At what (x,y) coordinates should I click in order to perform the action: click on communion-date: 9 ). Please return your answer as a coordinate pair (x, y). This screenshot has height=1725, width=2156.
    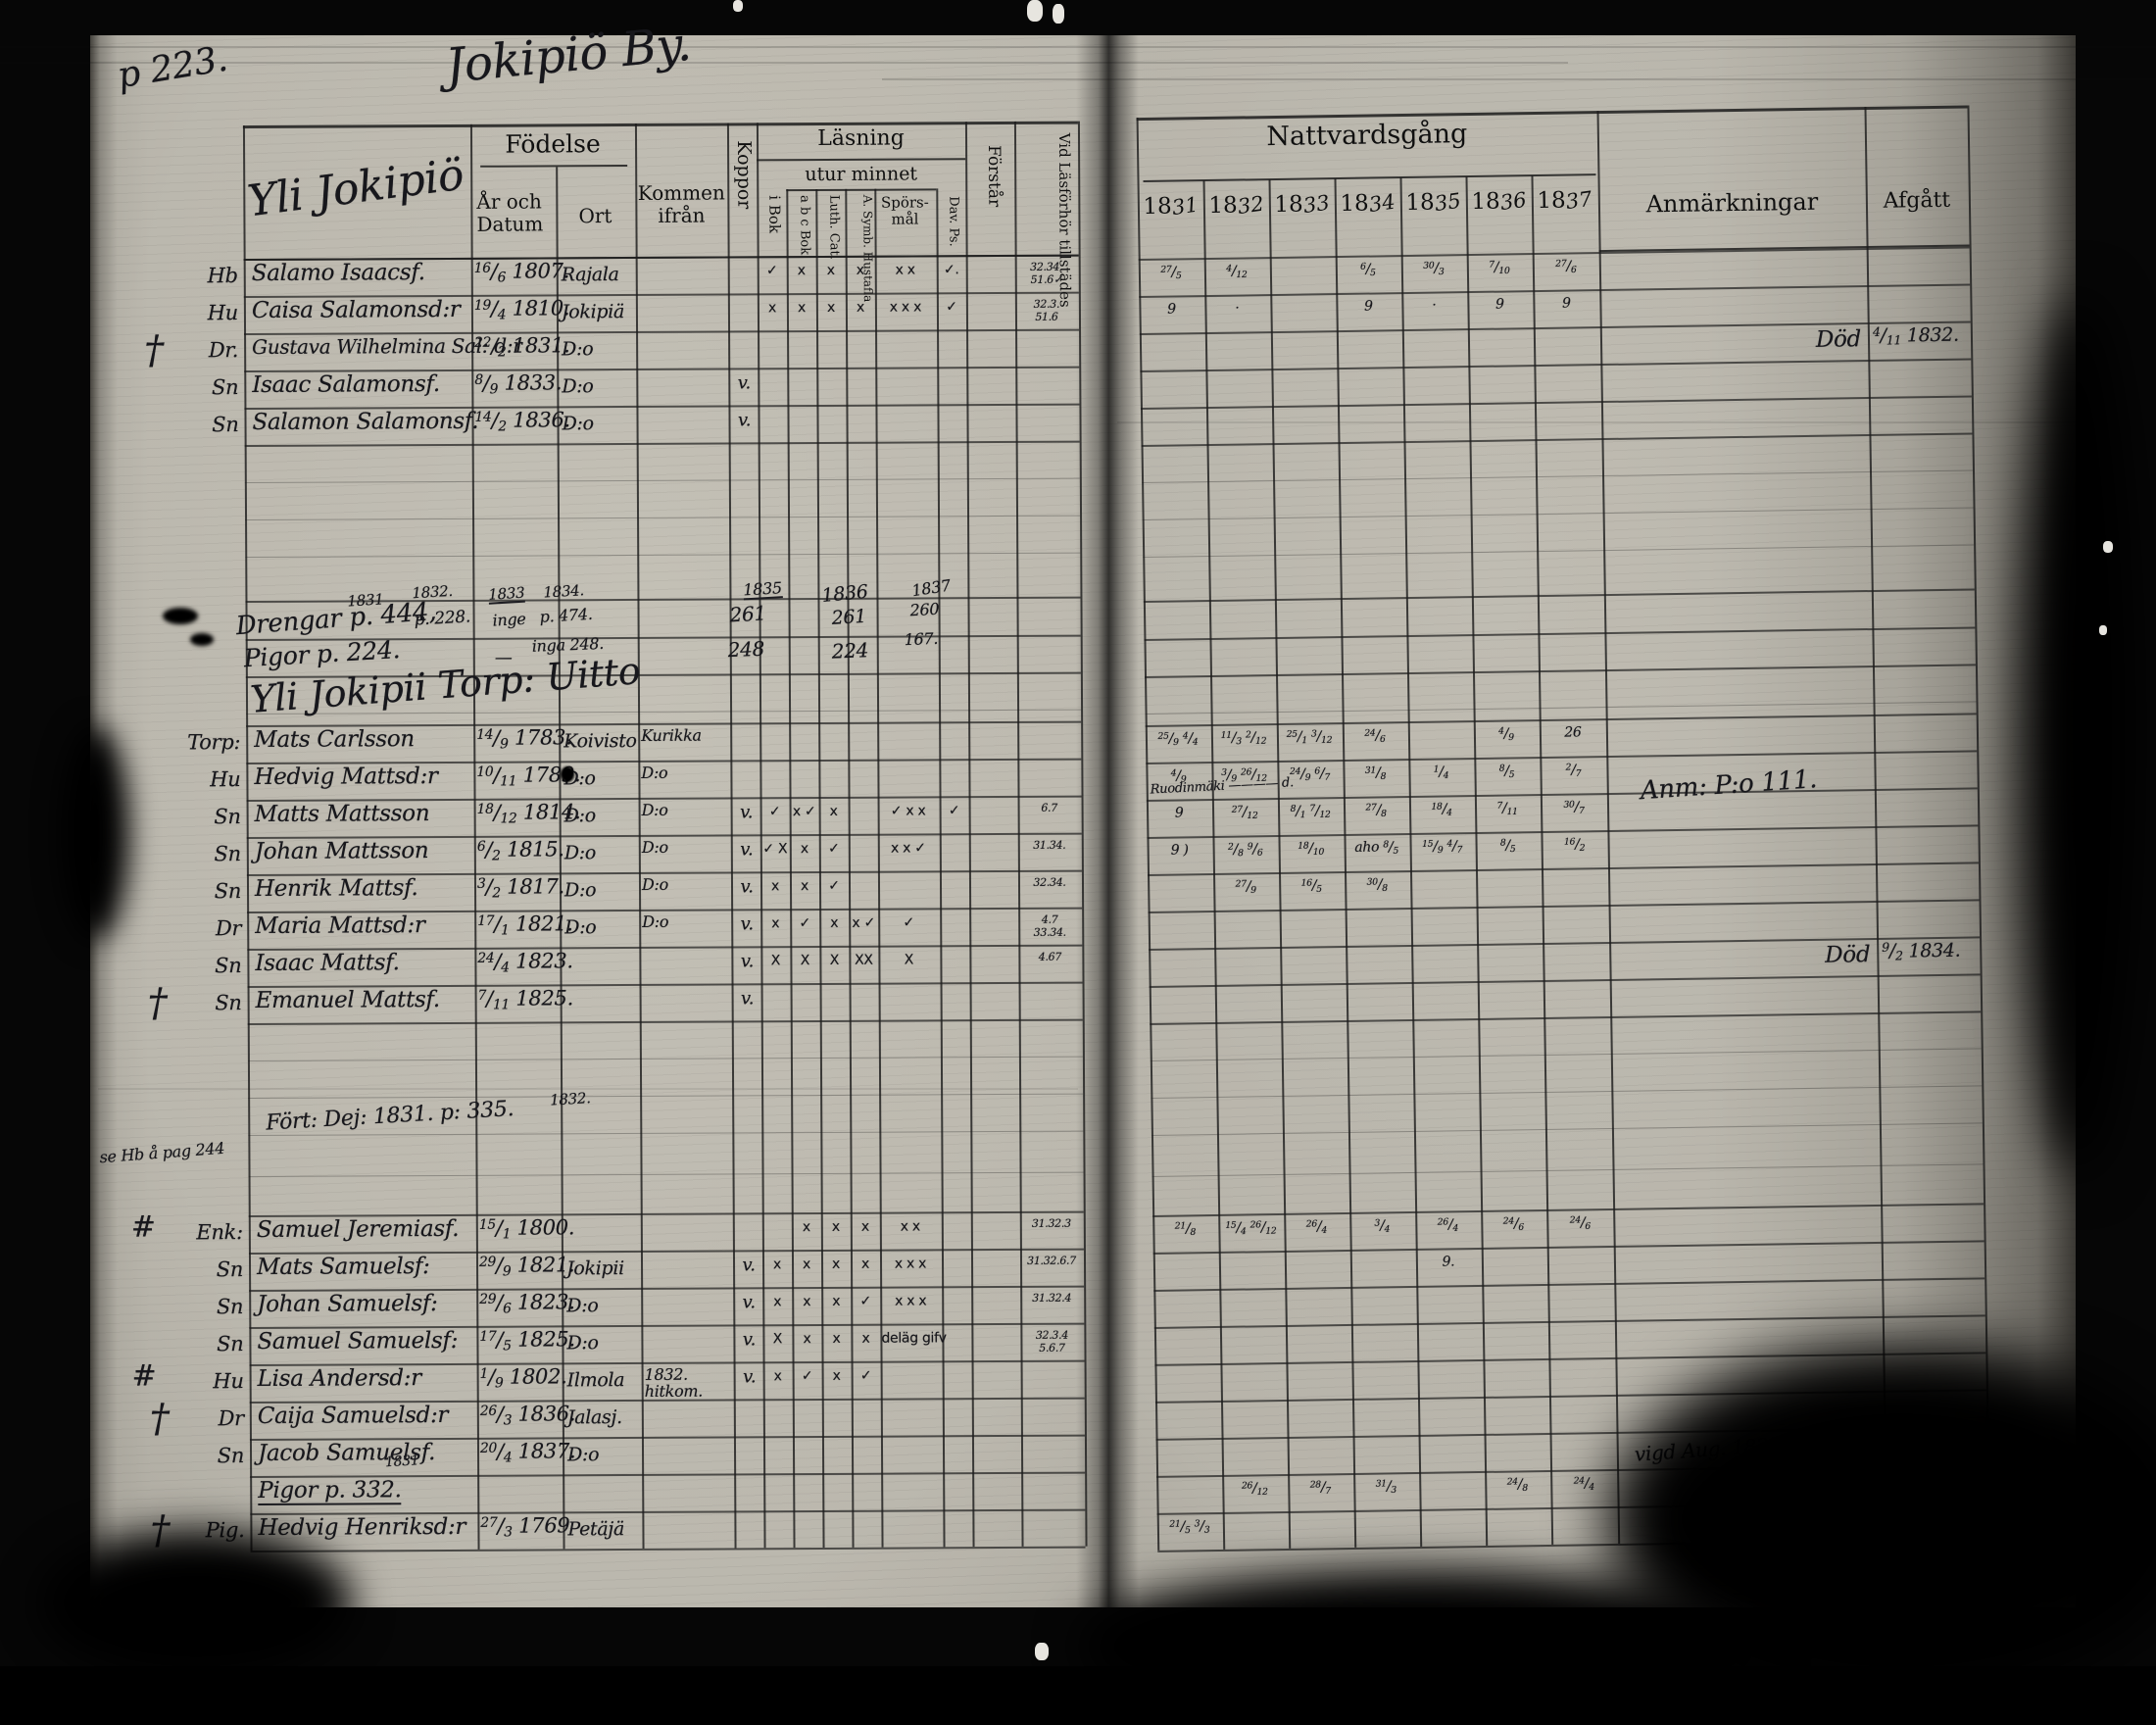
    Looking at the image, I should click on (1179, 850).